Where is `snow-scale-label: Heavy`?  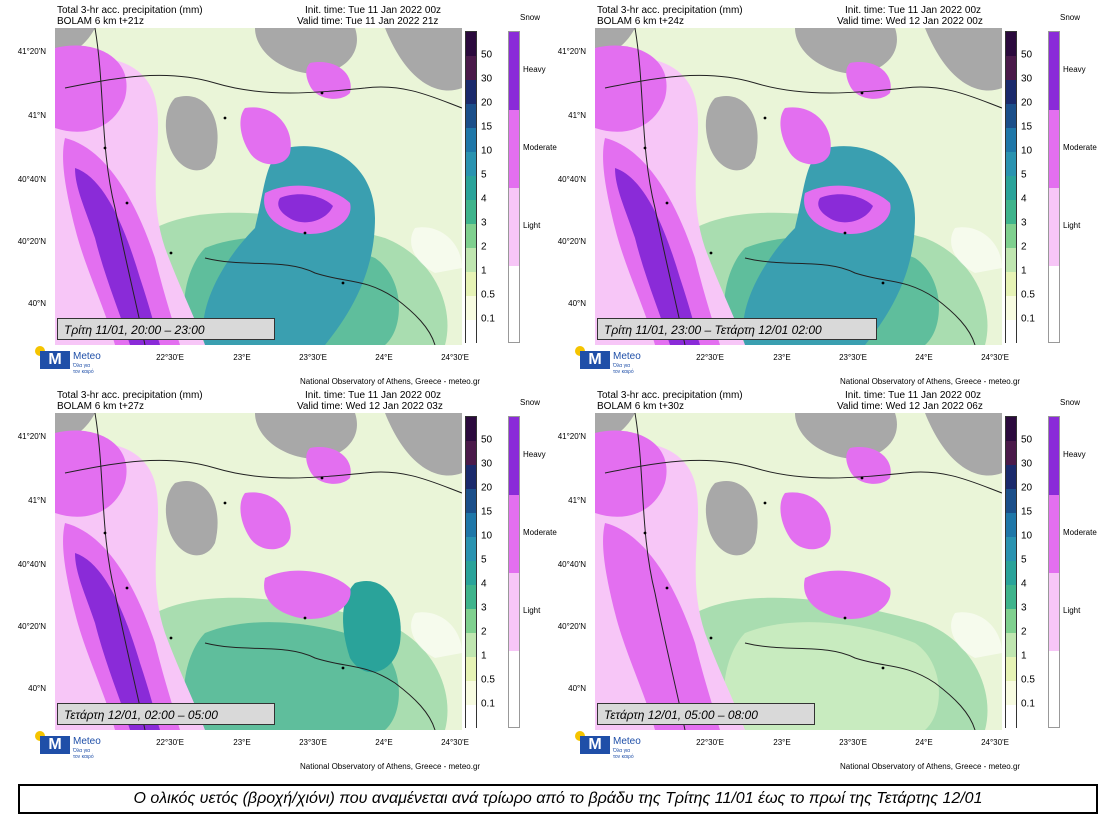
snow-scale-label: Heavy is located at coordinates (534, 69).